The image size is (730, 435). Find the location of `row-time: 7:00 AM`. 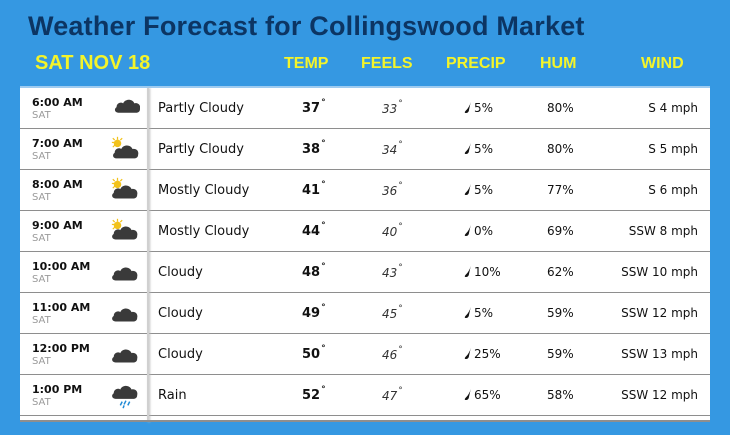

row-time: 7:00 AM is located at coordinates (57, 143).